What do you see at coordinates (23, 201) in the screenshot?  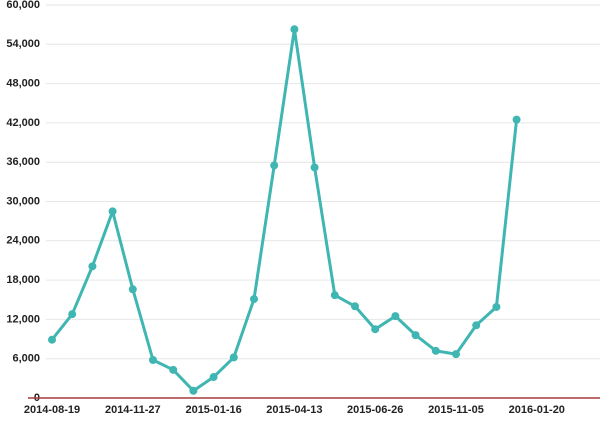 I see `y-tick-label: 30,000` at bounding box center [23, 201].